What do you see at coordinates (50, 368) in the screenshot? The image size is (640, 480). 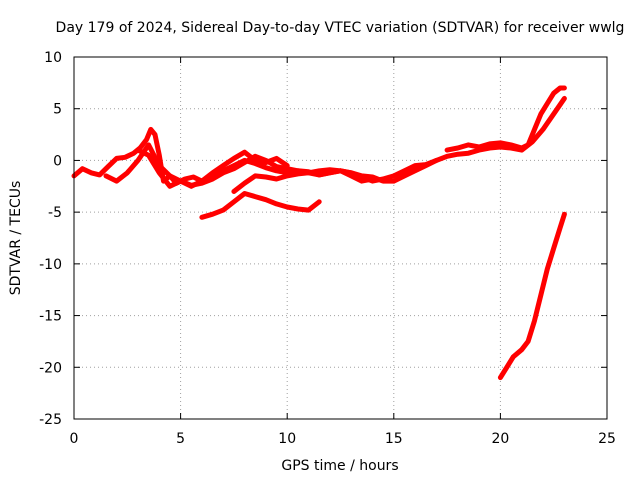 I see `y-tick-label: -20` at bounding box center [50, 368].